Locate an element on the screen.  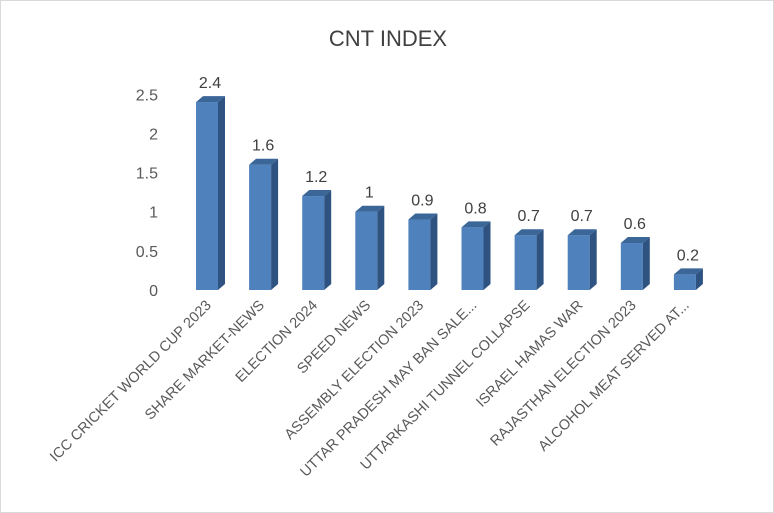
data-label: 0.6 is located at coordinates (635, 224).